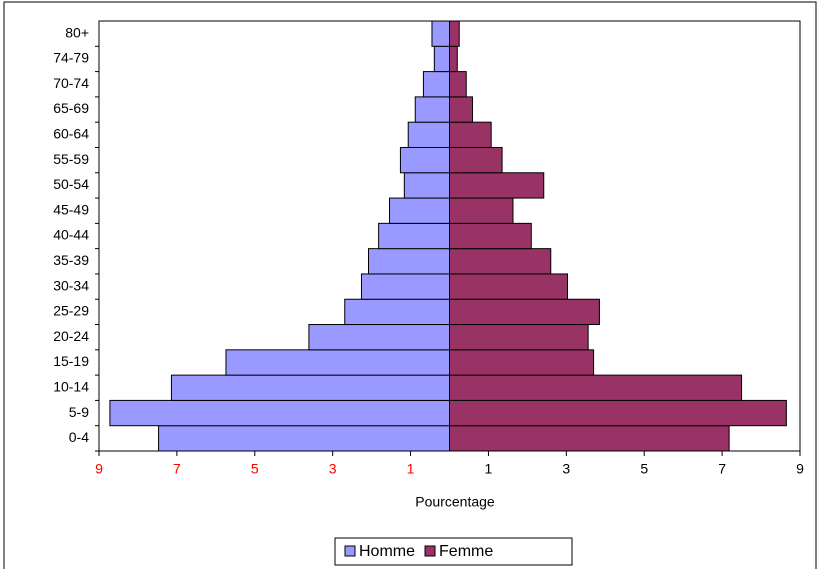  What do you see at coordinates (71, 58) in the screenshot?
I see `y-tick-label: 74-79` at bounding box center [71, 58].